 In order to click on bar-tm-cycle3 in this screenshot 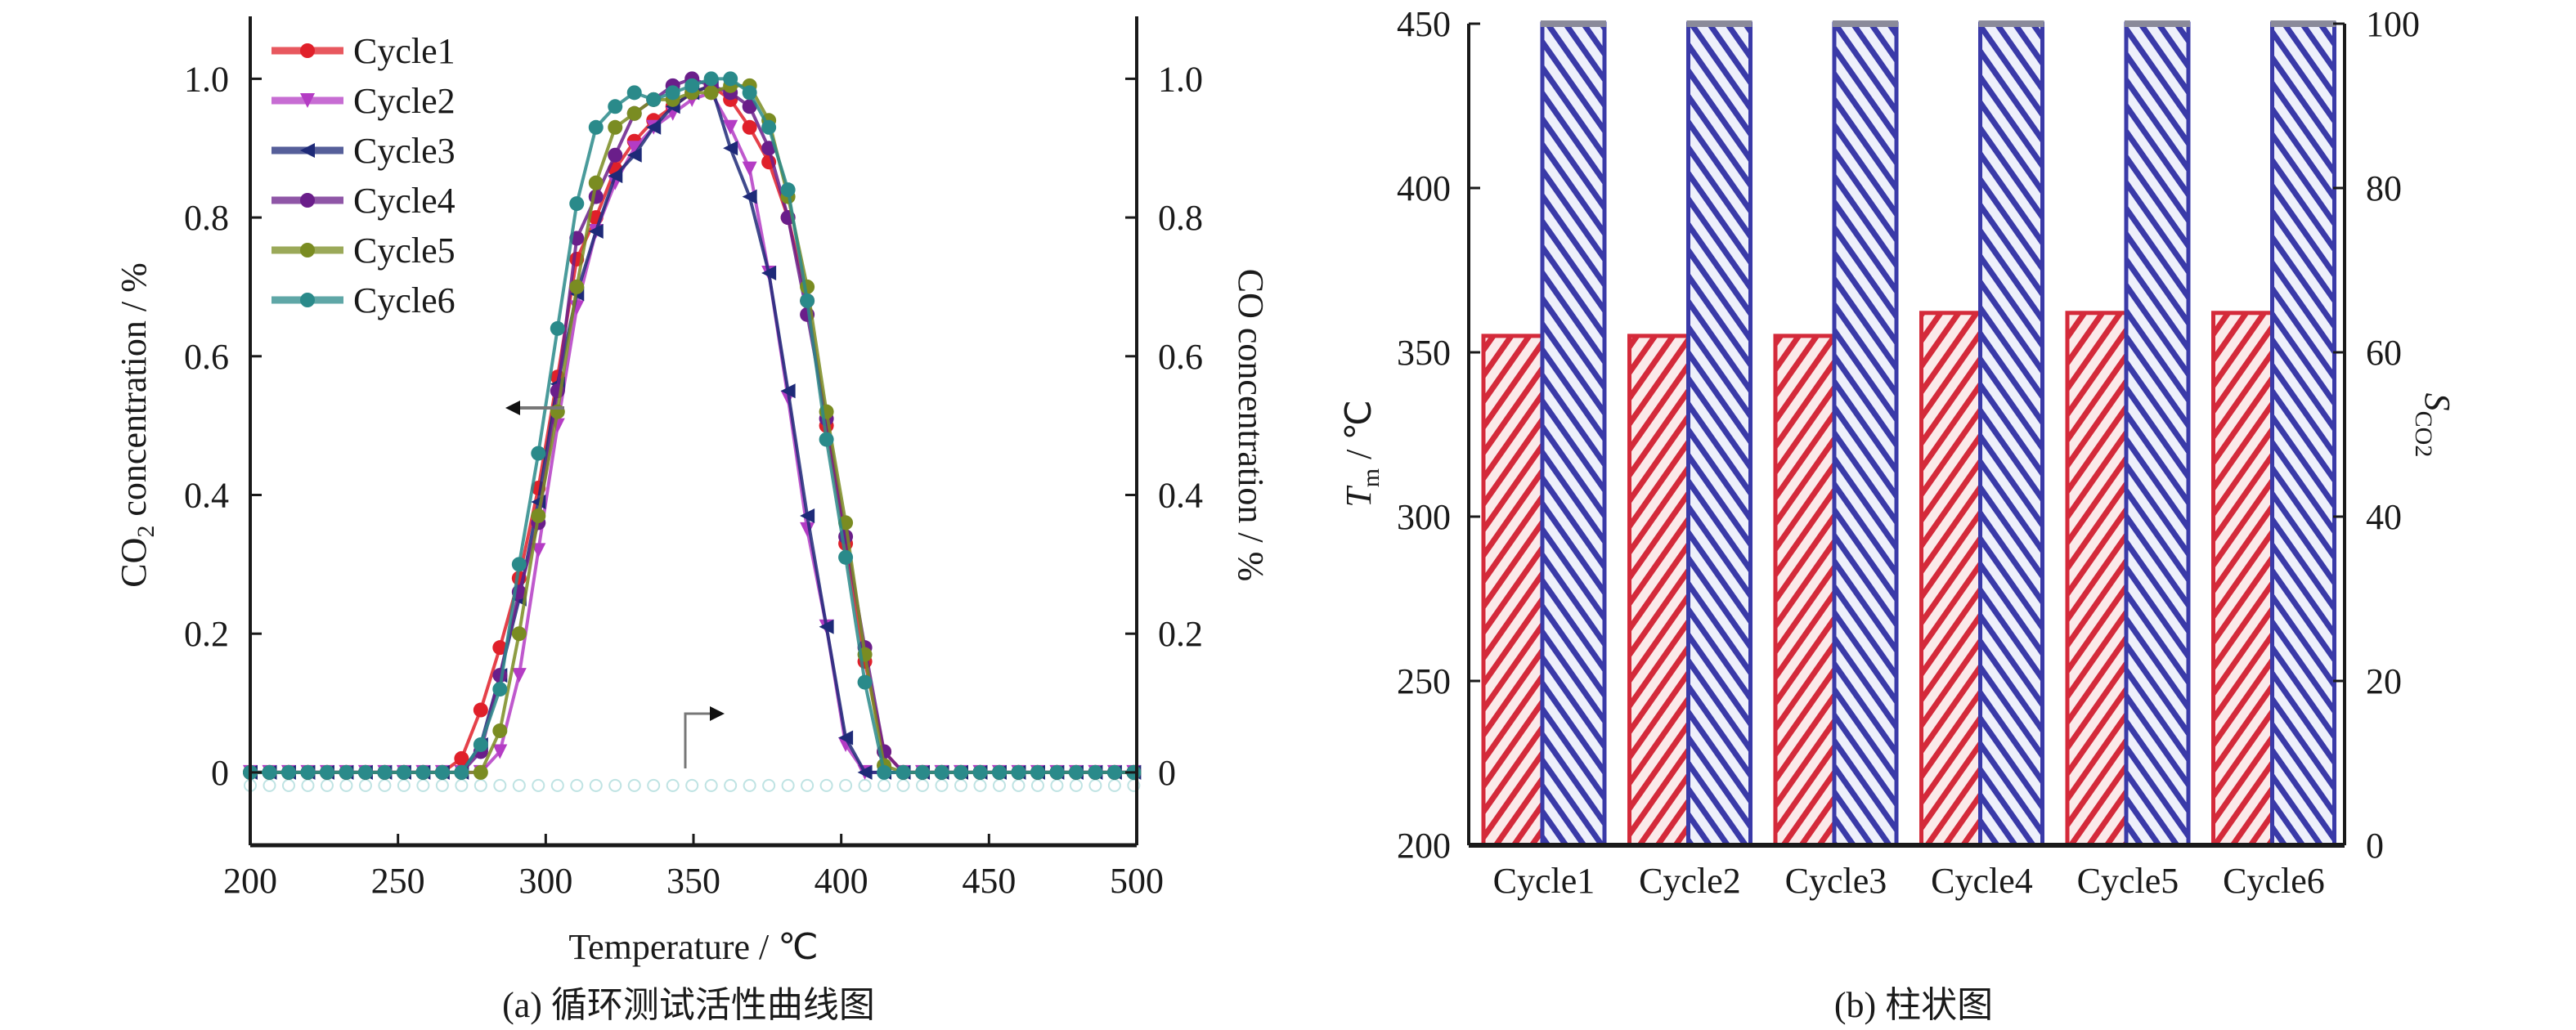, I will do `click(1805, 591)`.